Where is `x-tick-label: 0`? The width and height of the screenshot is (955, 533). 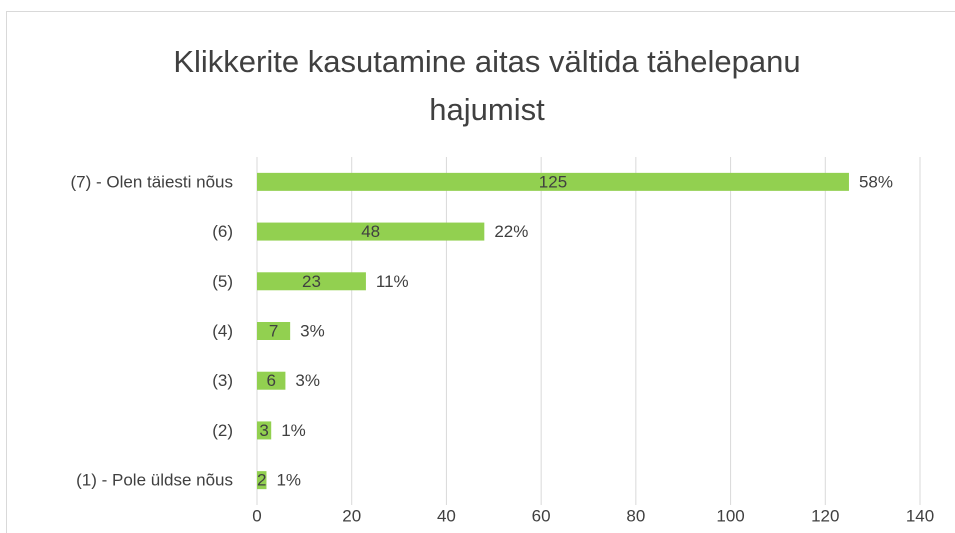
x-tick-label: 0 is located at coordinates (256, 515).